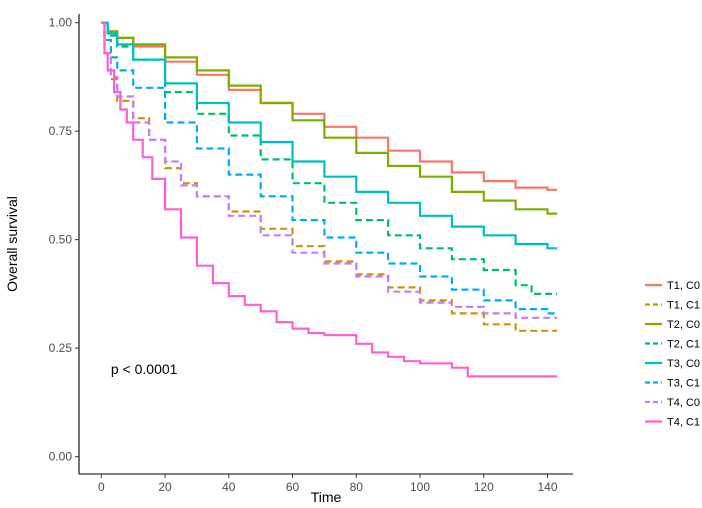 This screenshot has height=508, width=702. Describe the element at coordinates (61, 348) in the screenshot. I see `y-tick-label: 0.25` at that location.